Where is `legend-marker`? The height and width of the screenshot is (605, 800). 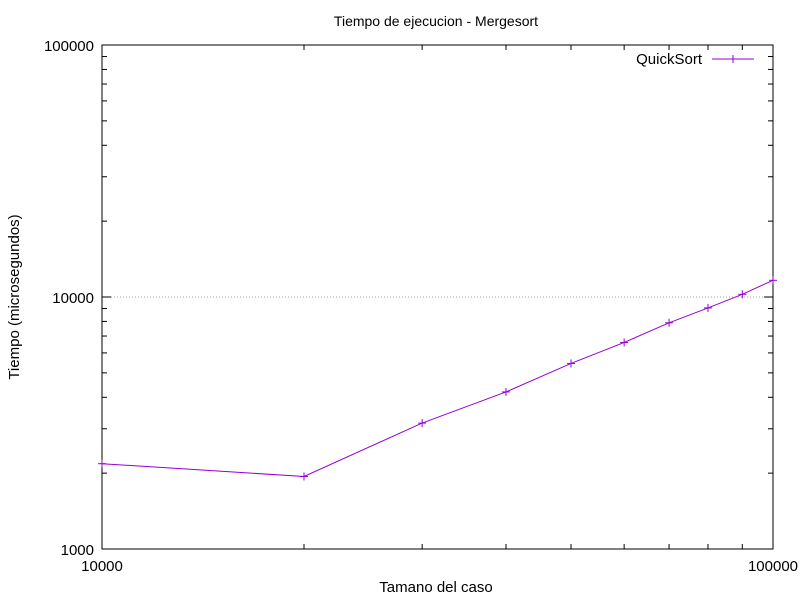 legend-marker is located at coordinates (733, 59).